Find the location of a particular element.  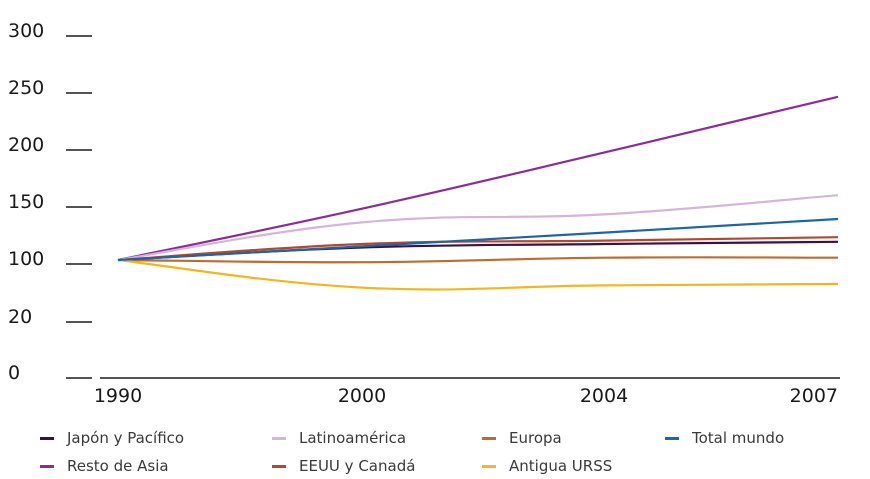

legend-item: EEUU y Canadá is located at coordinates (343, 466).